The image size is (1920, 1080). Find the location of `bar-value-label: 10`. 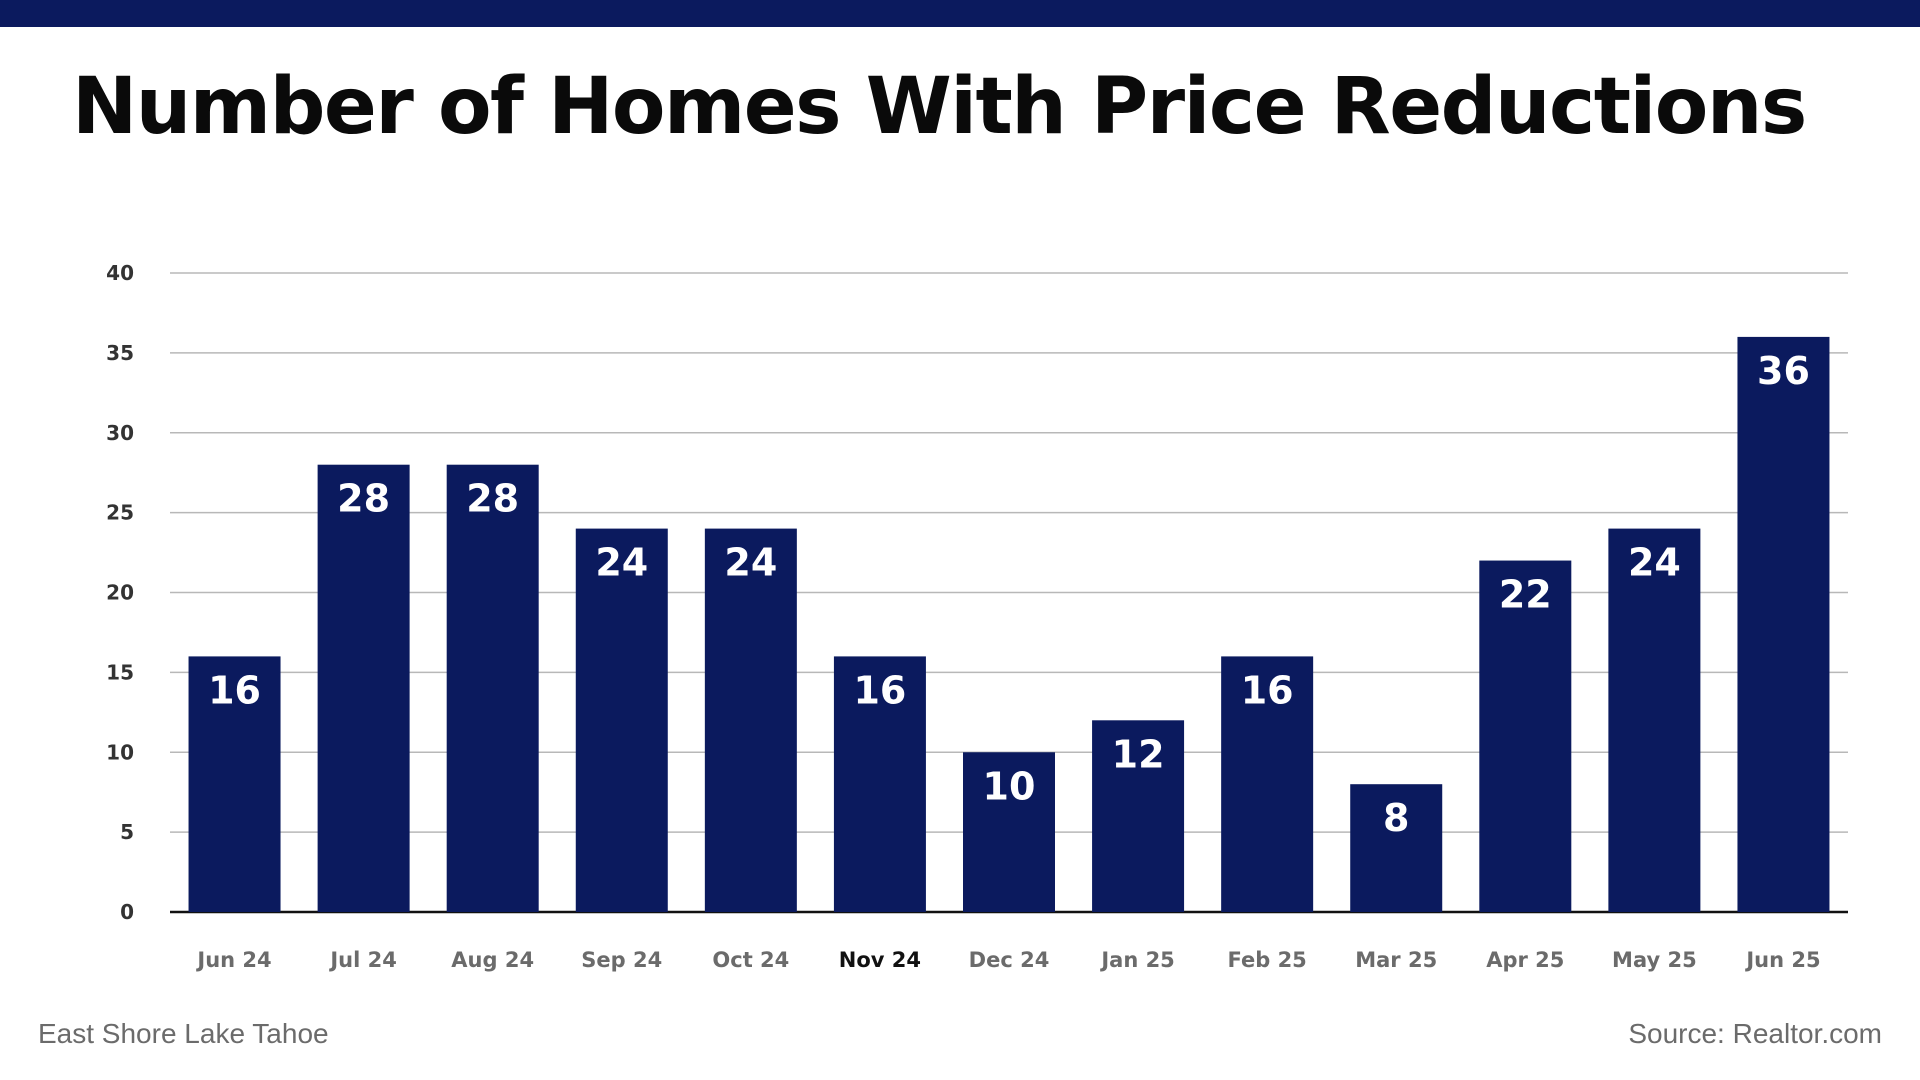

bar-value-label: 10 is located at coordinates (1009, 786).